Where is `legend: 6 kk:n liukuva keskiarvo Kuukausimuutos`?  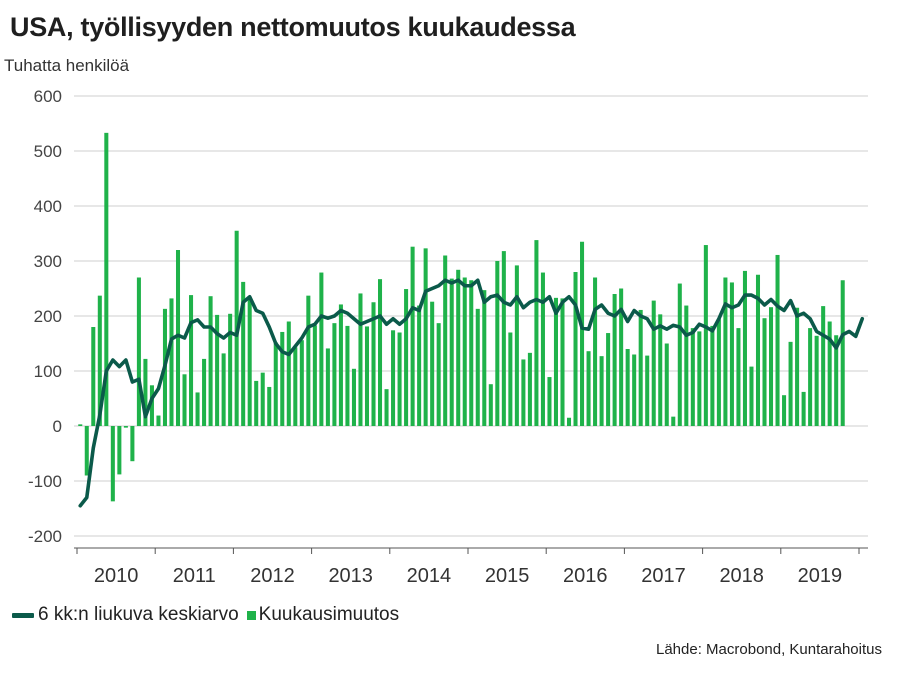 legend: 6 kk:n liukuva keskiarvo Kuukausimuutos is located at coordinates (205, 615).